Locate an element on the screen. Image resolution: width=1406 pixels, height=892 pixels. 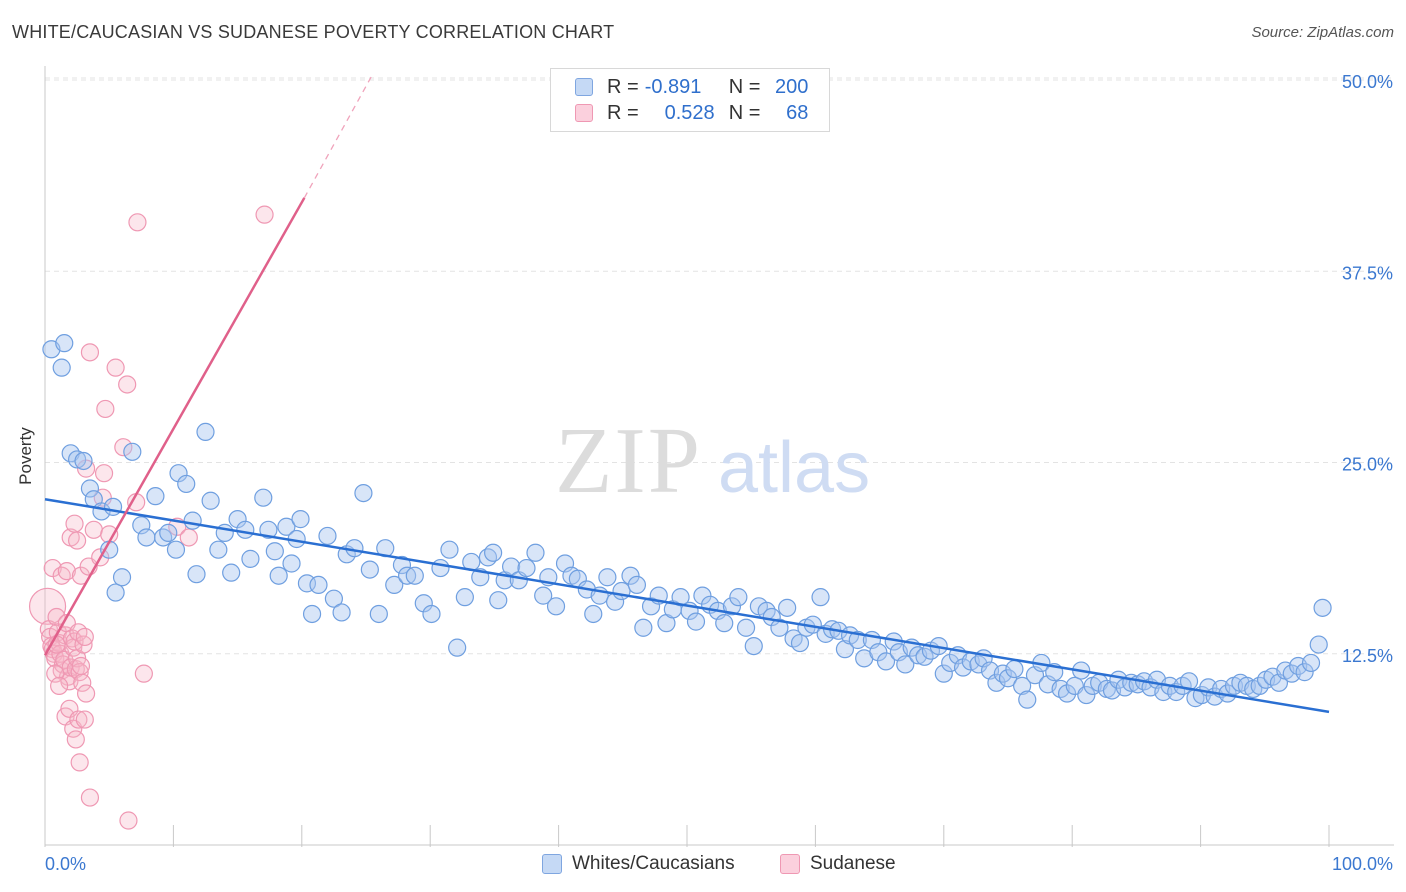
sudanese-points is located at coordinates (151, 517).